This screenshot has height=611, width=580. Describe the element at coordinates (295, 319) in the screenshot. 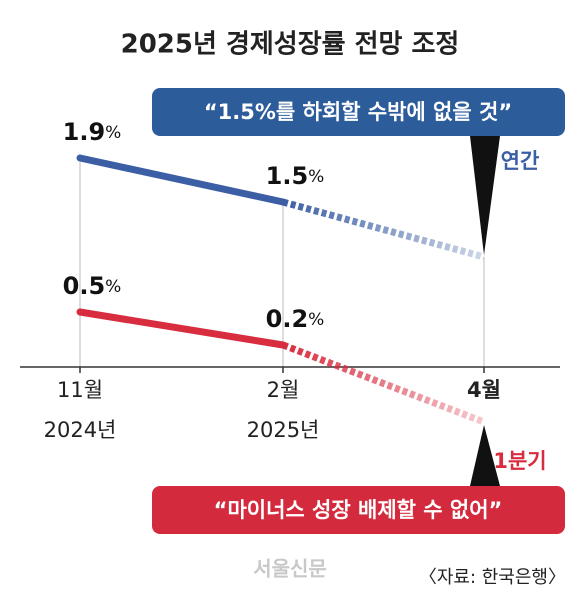

I see `data-label: 0.2%` at that location.